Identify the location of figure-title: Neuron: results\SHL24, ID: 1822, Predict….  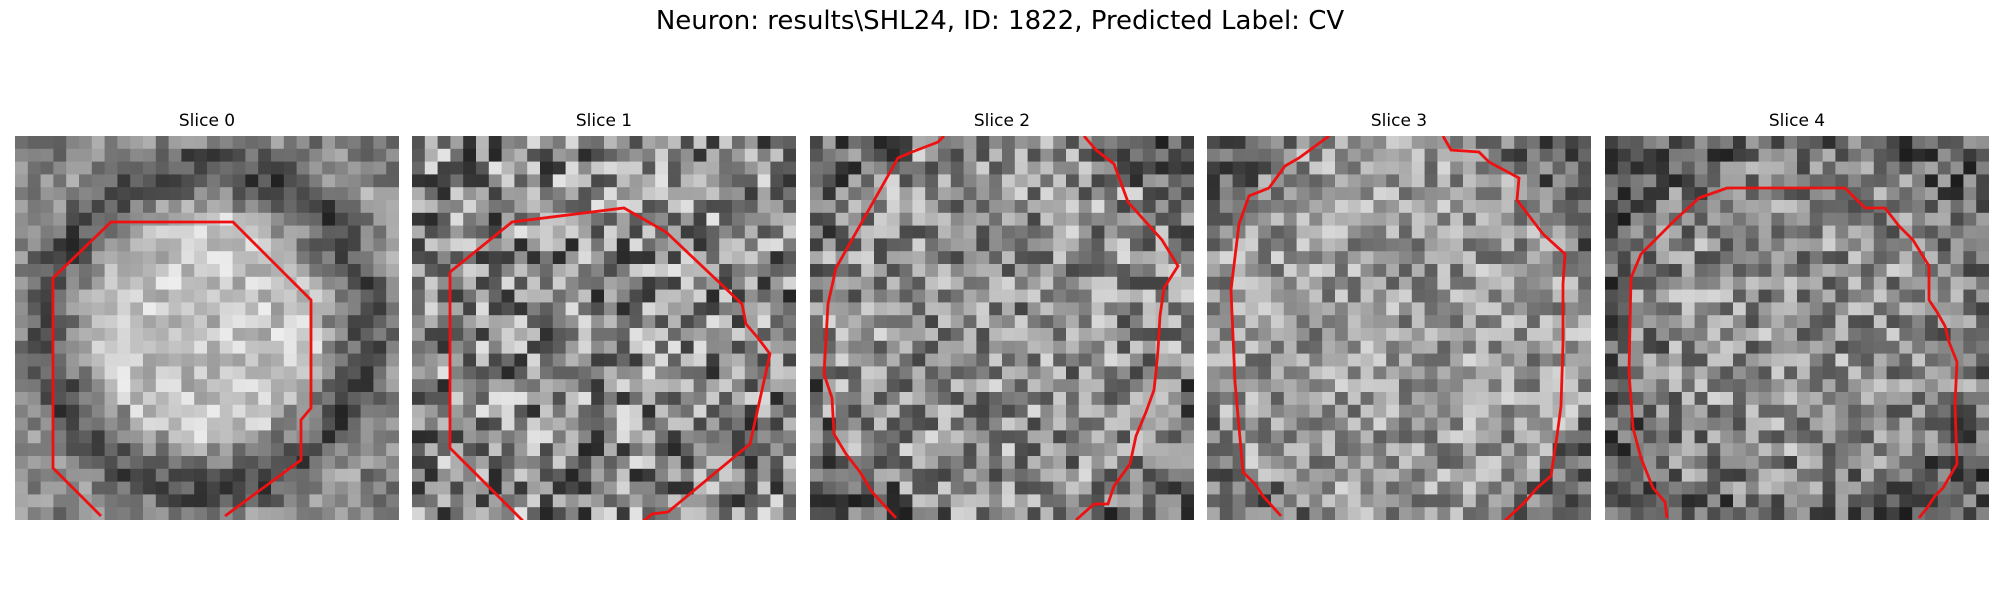
(1000, 21).